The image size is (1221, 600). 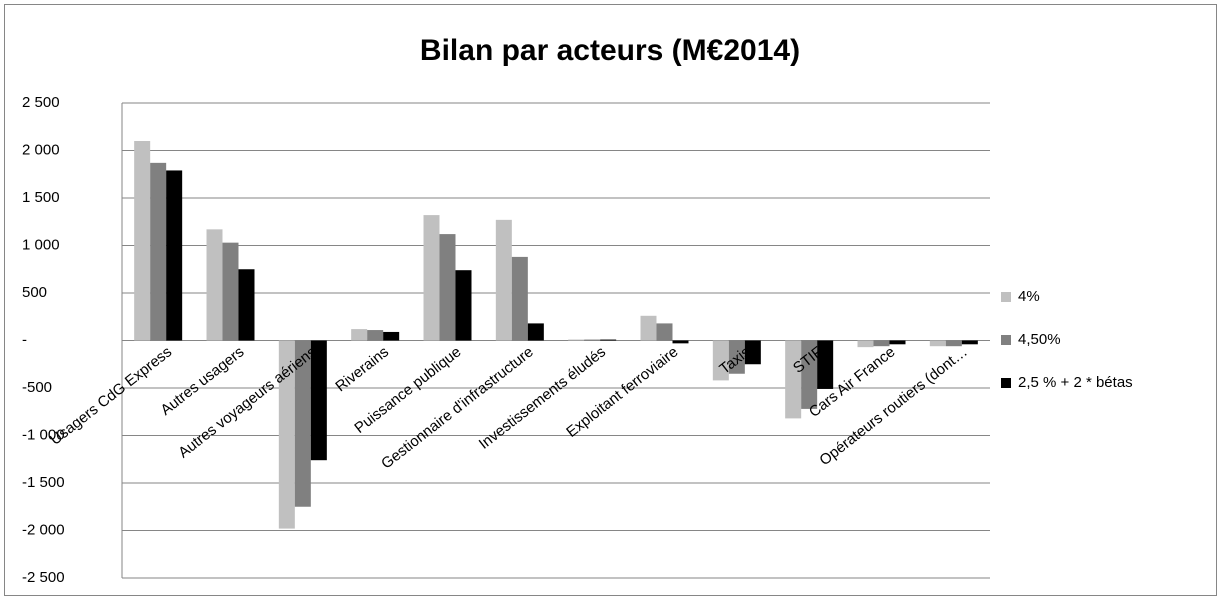 What do you see at coordinates (37, 387) in the screenshot?
I see `y-tick-label: -500` at bounding box center [37, 387].